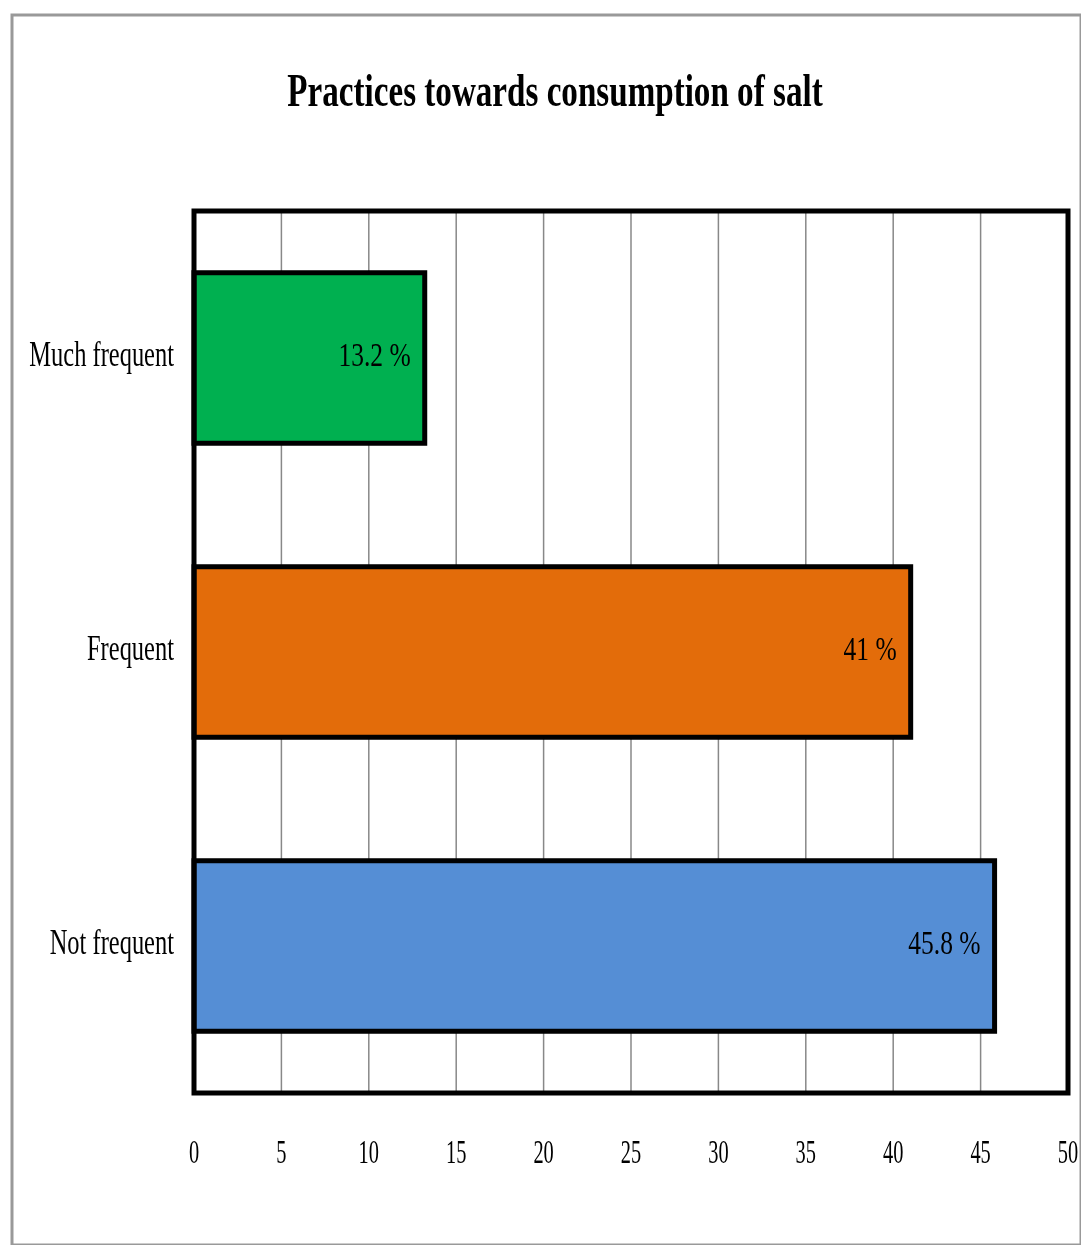  Describe the element at coordinates (944, 942) in the screenshot. I see `data-label: 45.8 %` at that location.